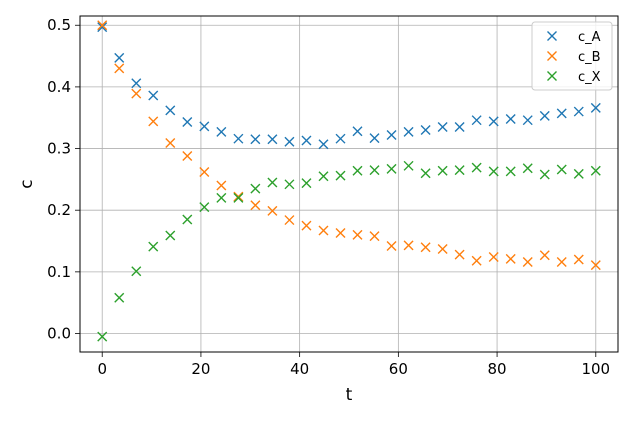 The height and width of the screenshot is (423, 634). Describe the element at coordinates (200, 369) in the screenshot. I see `x-tick-label: 20` at that location.